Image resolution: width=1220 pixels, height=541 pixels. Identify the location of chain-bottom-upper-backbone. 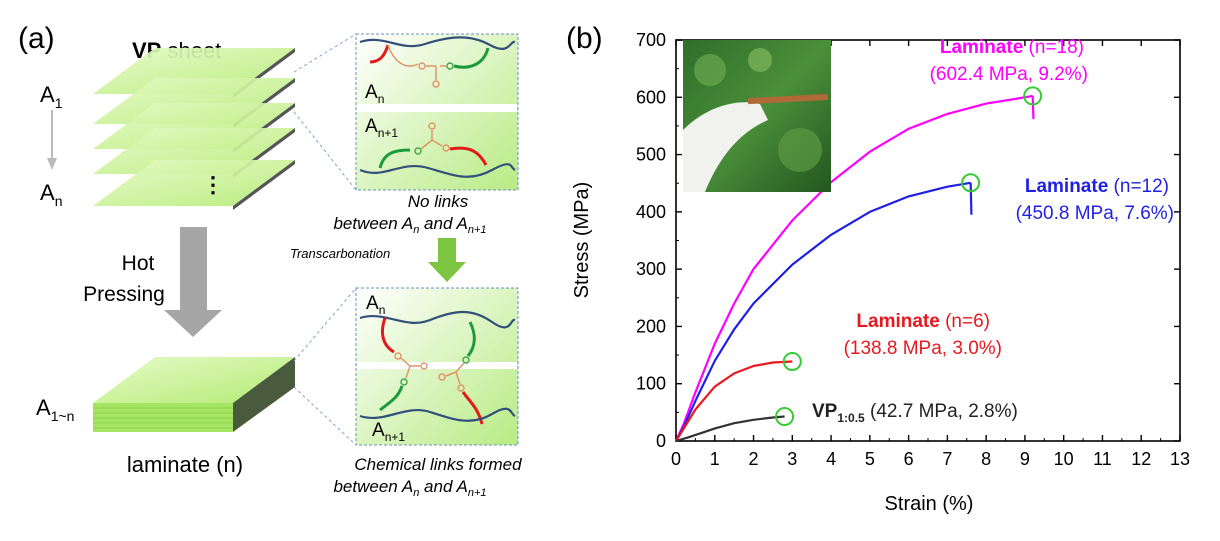
(437, 320).